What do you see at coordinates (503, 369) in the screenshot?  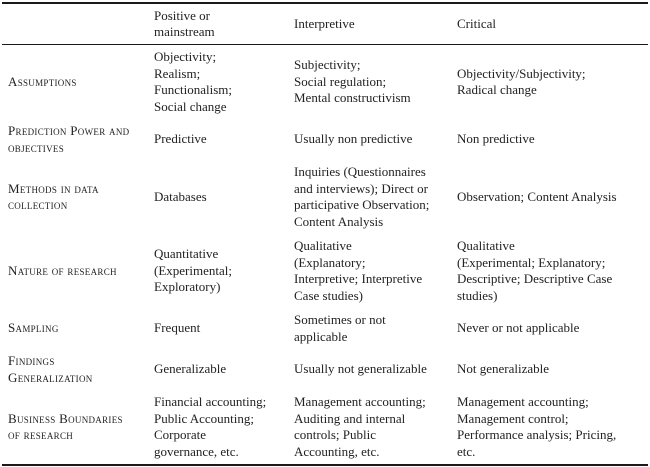 I see `table-cell: Not generalizable` at bounding box center [503, 369].